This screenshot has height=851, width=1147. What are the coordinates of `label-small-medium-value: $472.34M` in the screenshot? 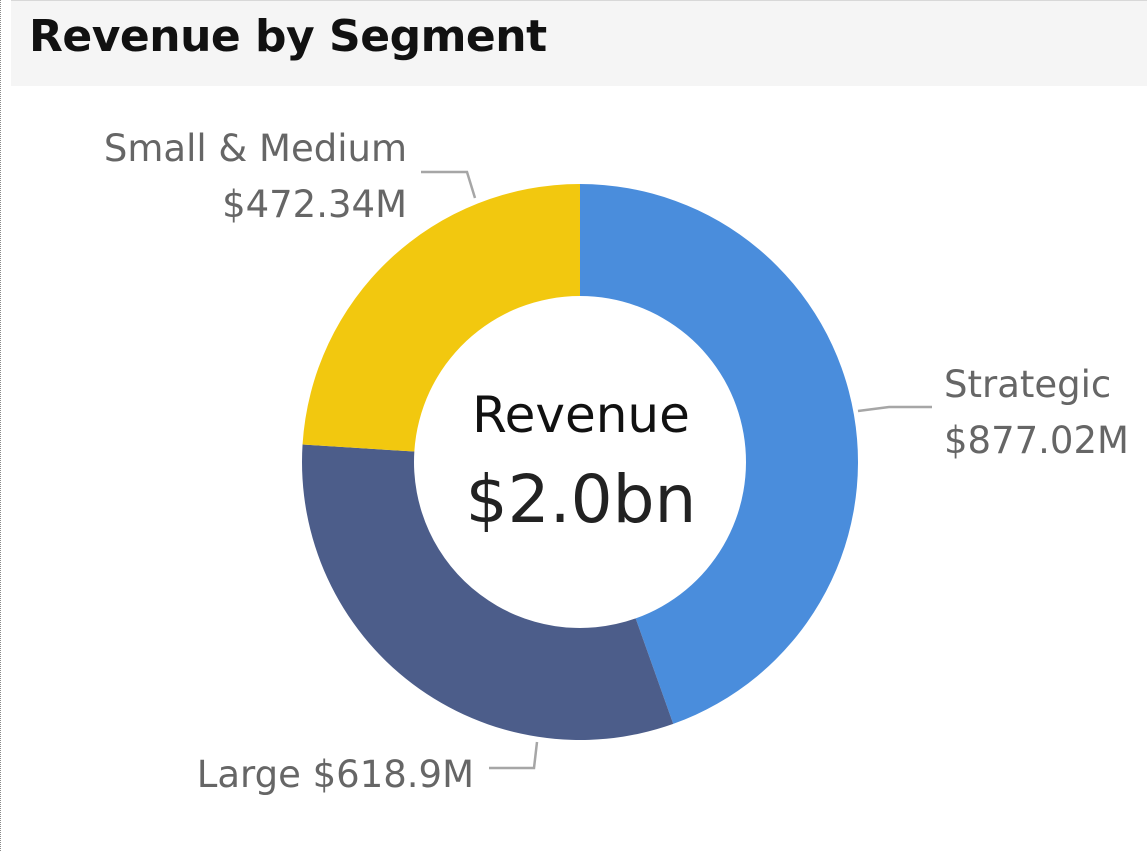 It's located at (314, 204).